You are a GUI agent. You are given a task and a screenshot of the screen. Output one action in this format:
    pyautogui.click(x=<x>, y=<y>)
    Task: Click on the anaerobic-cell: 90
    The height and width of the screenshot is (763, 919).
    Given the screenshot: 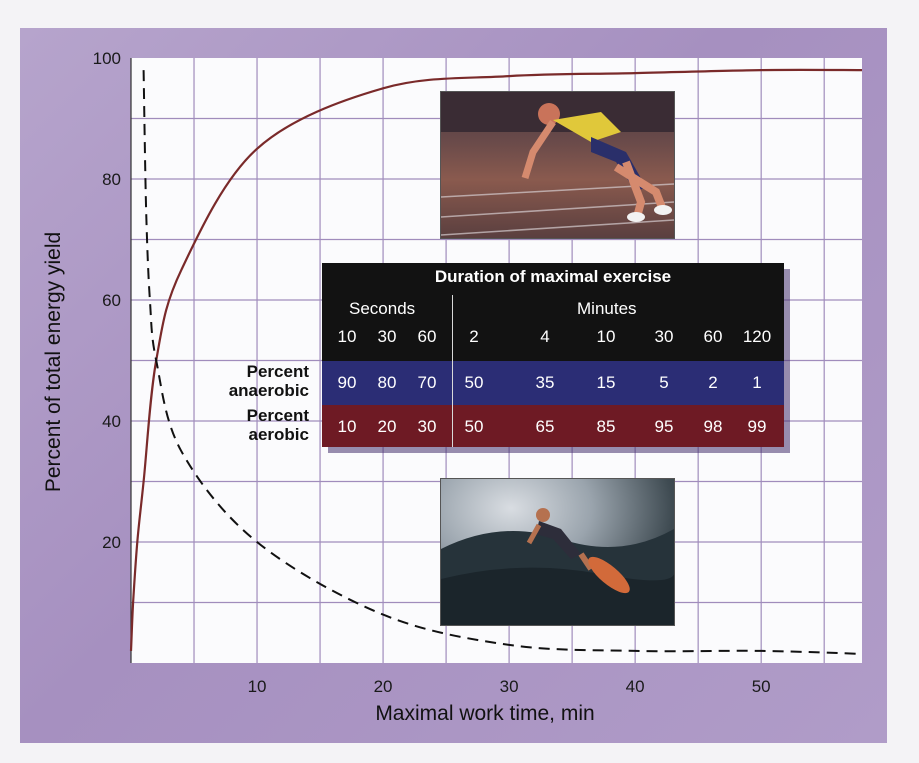 What is the action you would take?
    pyautogui.click(x=347, y=382)
    